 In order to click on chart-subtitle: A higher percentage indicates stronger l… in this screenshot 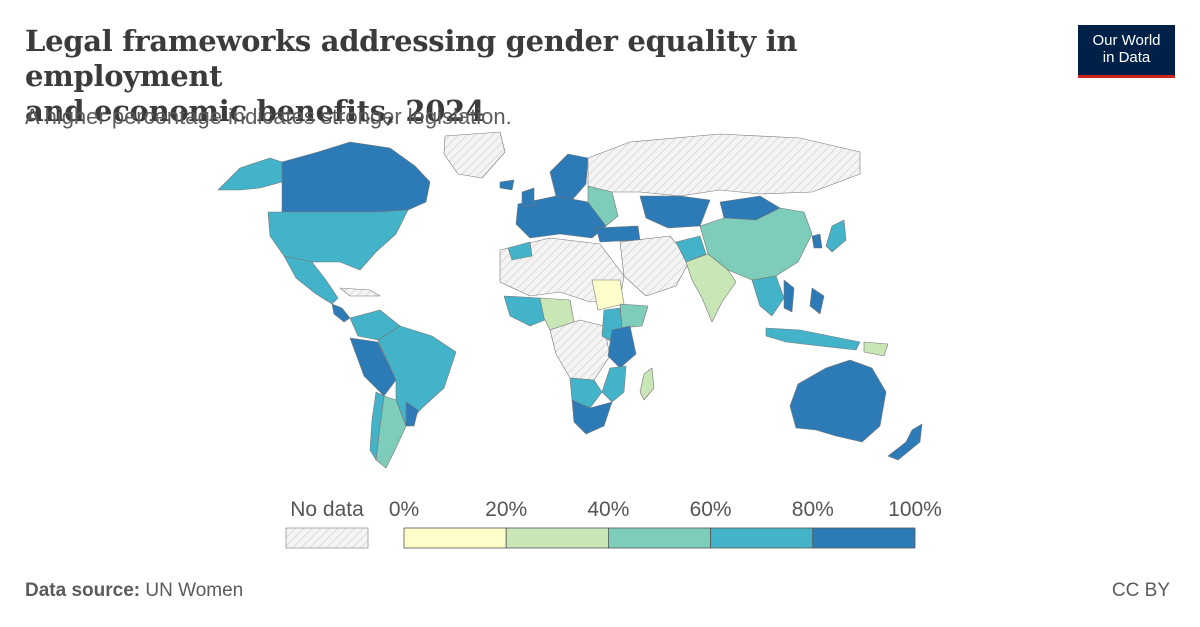, I will do `click(268, 116)`.